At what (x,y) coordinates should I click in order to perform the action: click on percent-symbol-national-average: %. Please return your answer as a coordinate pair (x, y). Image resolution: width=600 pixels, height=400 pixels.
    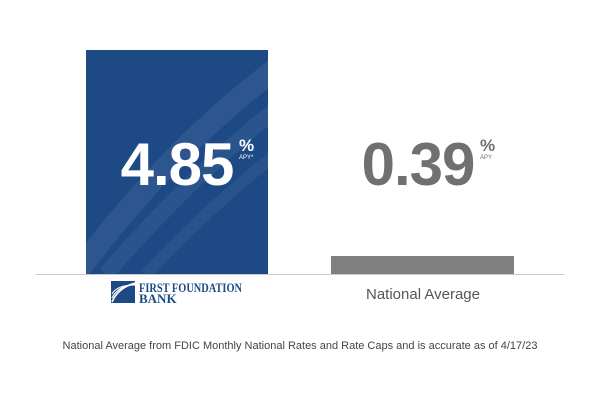
    Looking at the image, I should click on (487, 145).